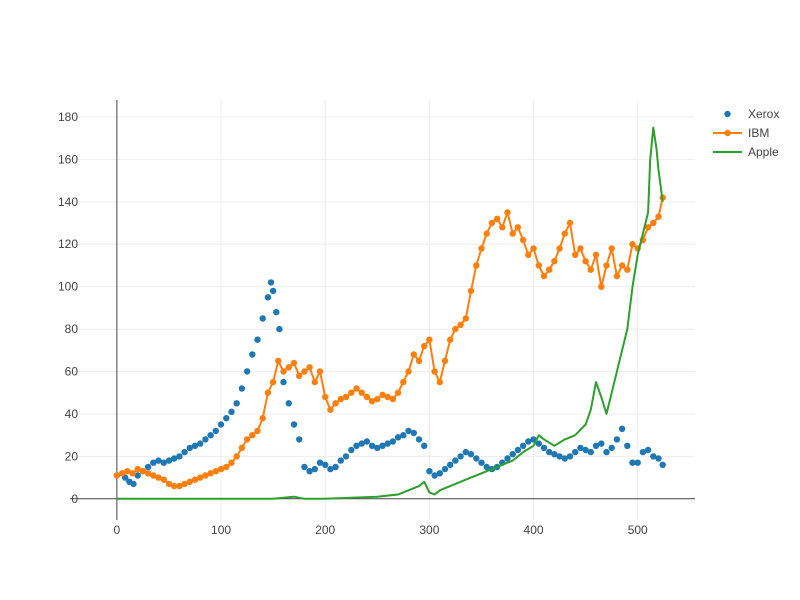 This screenshot has width=800, height=600. I want to click on legend-item-apple: Apple, so click(746, 152).